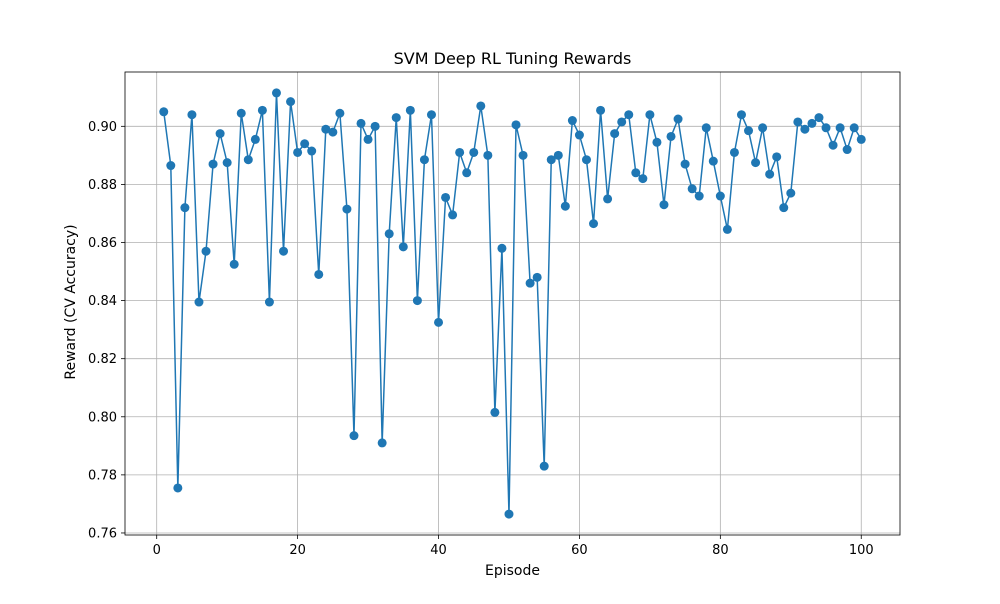 The width and height of the screenshot is (1000, 604). What do you see at coordinates (102, 127) in the screenshot?
I see `y-tick-label: 0.90` at bounding box center [102, 127].